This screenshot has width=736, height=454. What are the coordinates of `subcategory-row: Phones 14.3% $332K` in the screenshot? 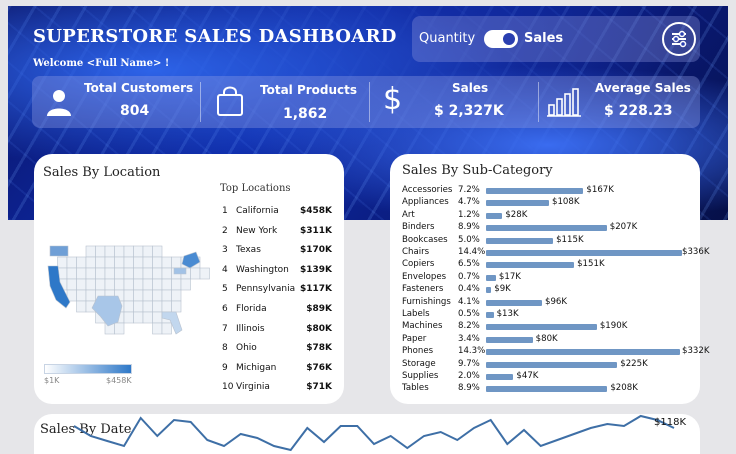 It's located at (556, 352).